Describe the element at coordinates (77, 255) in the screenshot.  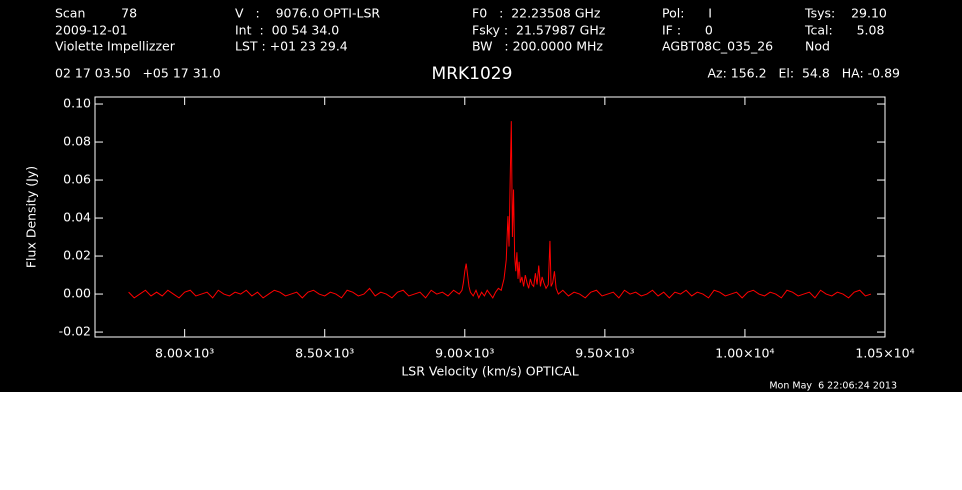
I see `y-tick-label: 0.02` at that location.